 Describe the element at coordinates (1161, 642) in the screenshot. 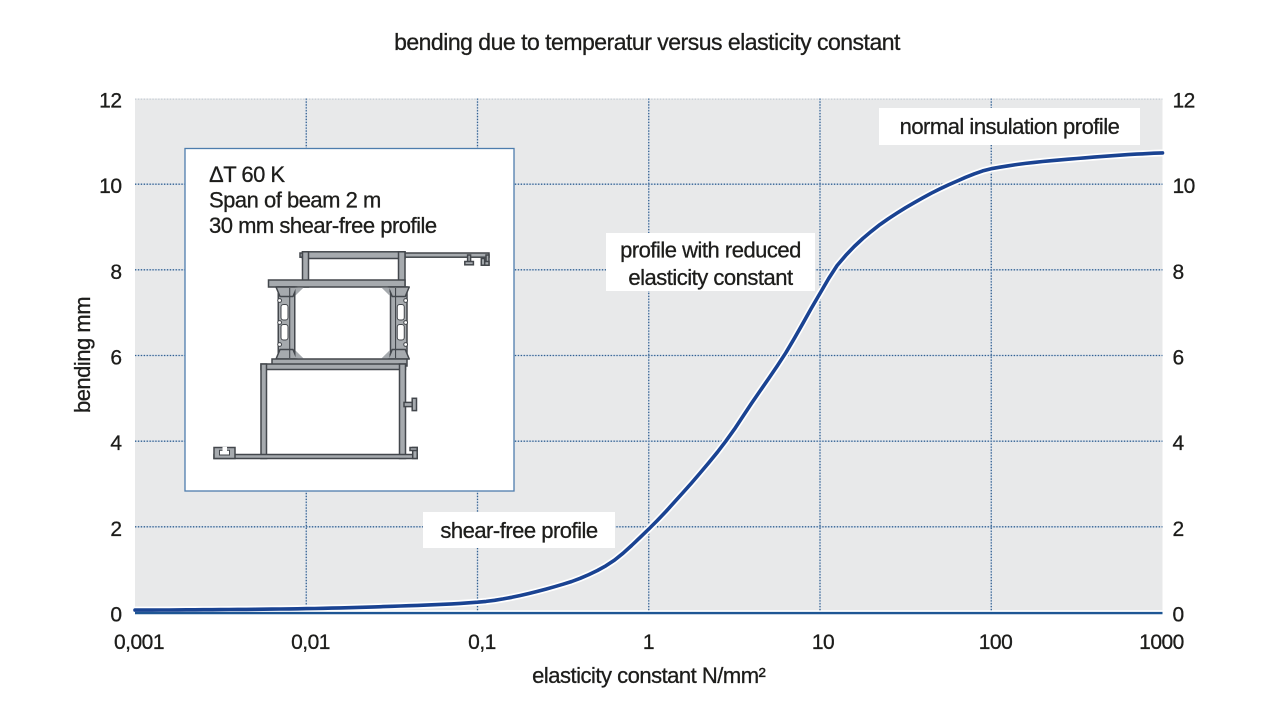

I see `svg-text: 1000` at that location.